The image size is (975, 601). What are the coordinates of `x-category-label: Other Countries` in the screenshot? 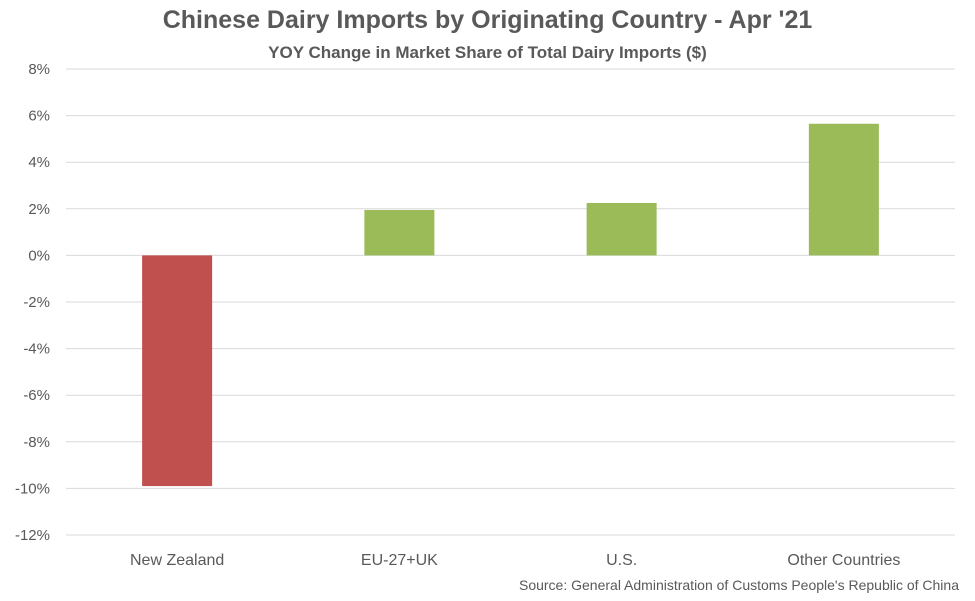 It's located at (843, 560).